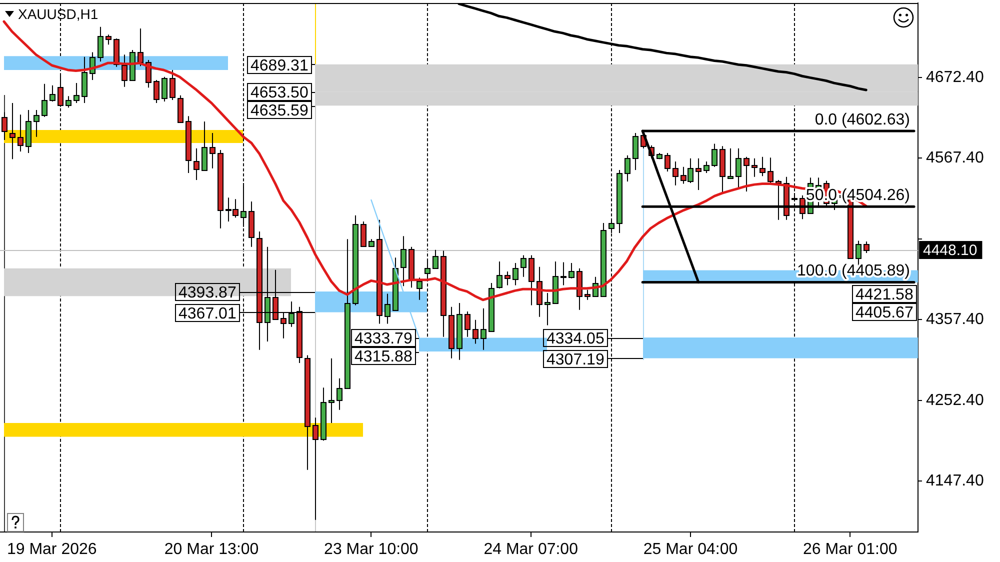 Image resolution: width=1000 pixels, height=562 pixels. I want to click on series-label: 100.0 (4405.89), so click(853, 271).